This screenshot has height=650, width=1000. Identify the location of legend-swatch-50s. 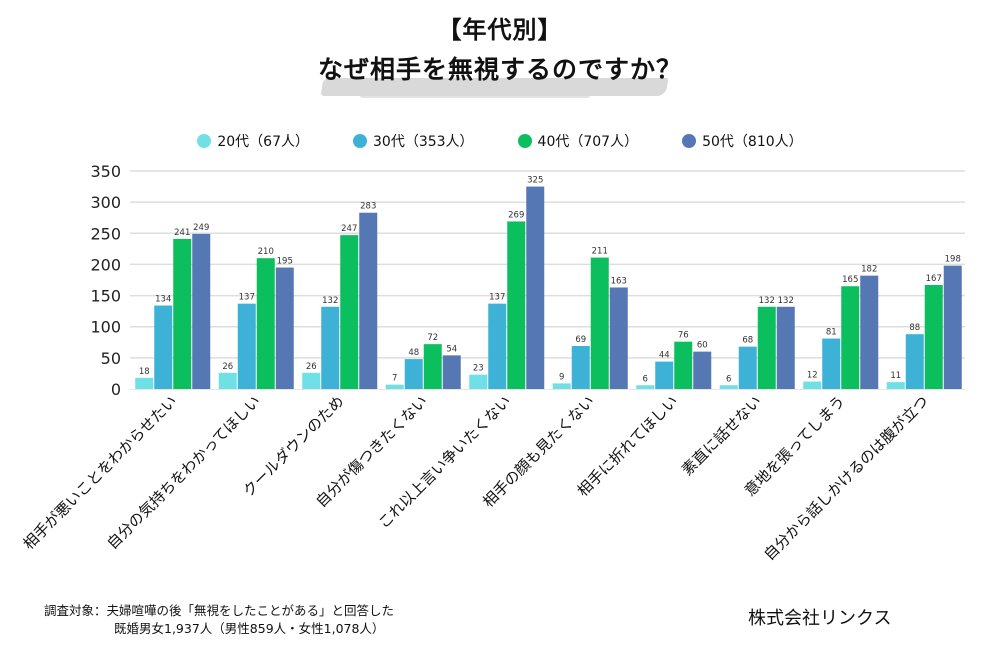
(689, 141).